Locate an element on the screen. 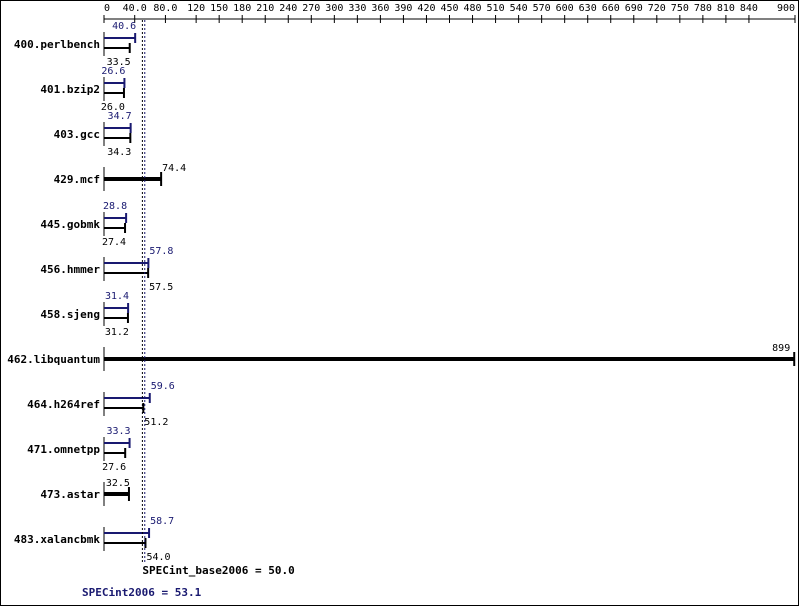 The height and width of the screenshot is (606, 799). category-label: 462.libquantum is located at coordinates (53, 359).